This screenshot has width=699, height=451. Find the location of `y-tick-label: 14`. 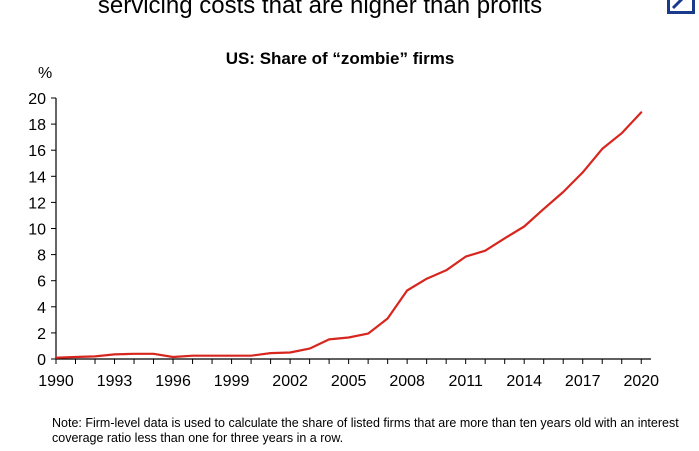

y-tick-label: 14 is located at coordinates (37, 177).